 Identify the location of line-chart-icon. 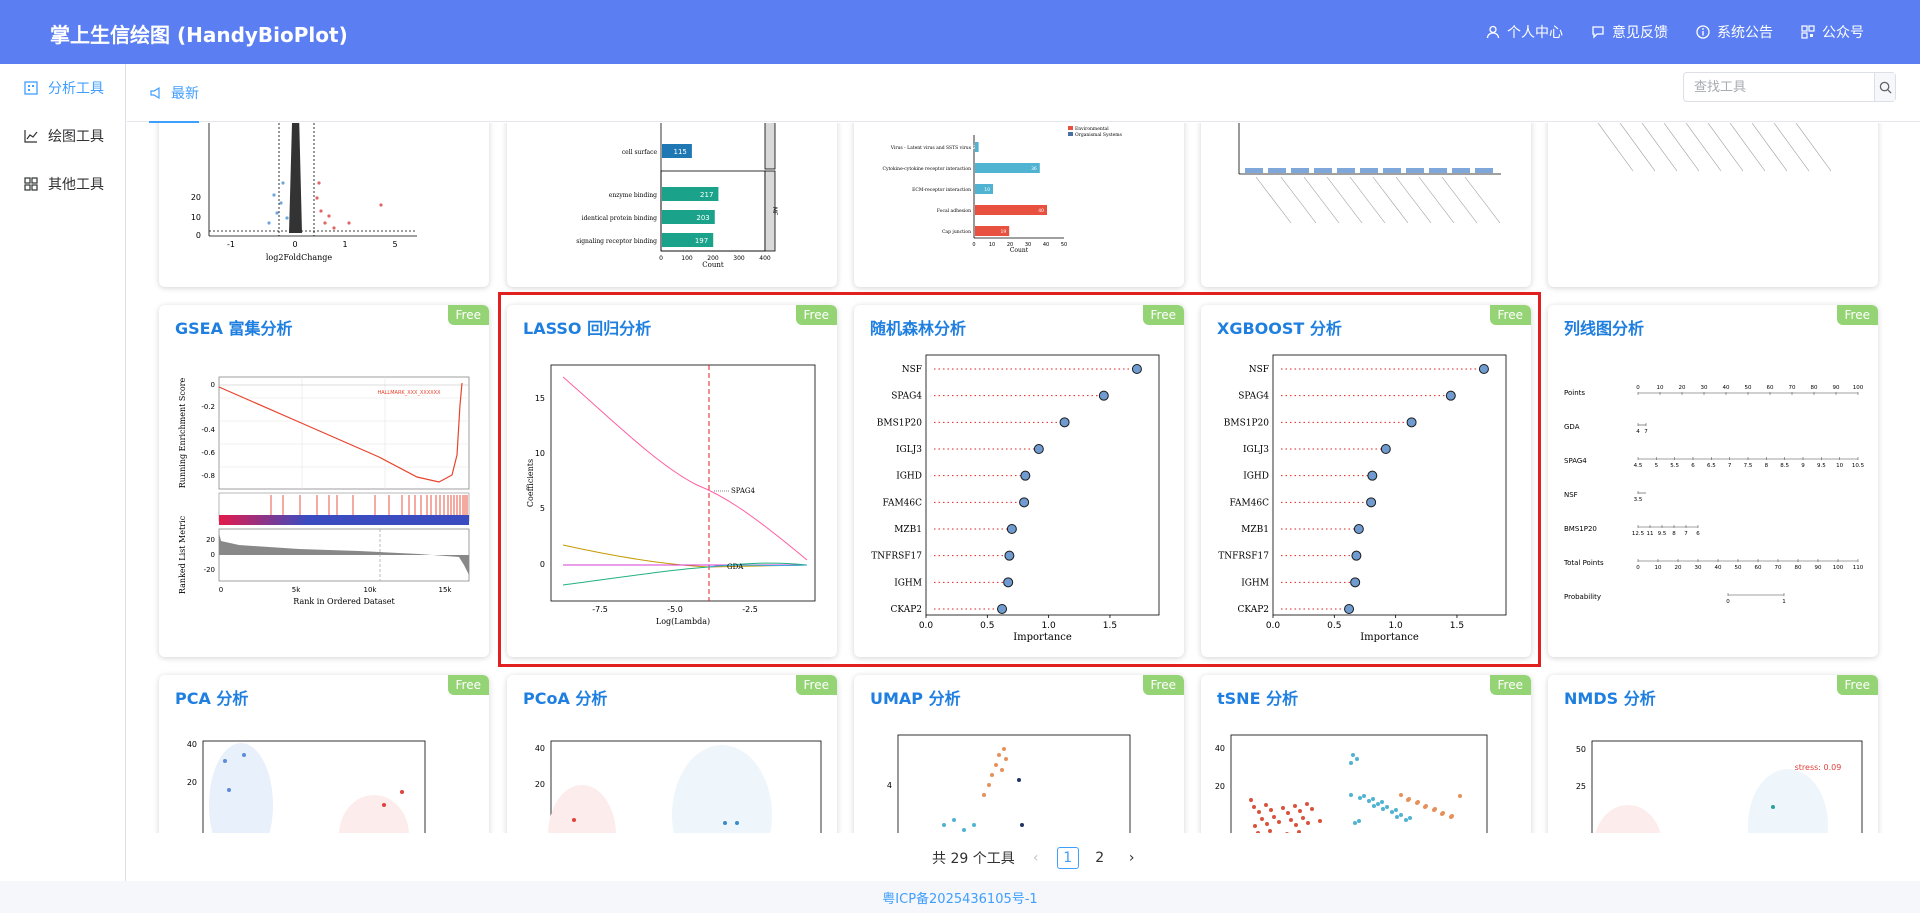
(31, 136).